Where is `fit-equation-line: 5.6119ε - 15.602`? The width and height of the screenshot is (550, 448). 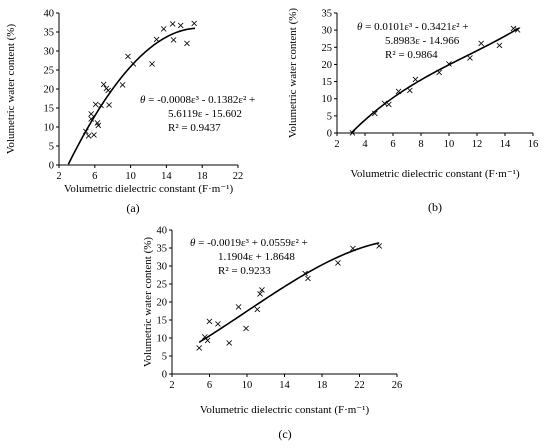
fit-equation-line: 5.6119ε - 15.602 is located at coordinates (205, 114).